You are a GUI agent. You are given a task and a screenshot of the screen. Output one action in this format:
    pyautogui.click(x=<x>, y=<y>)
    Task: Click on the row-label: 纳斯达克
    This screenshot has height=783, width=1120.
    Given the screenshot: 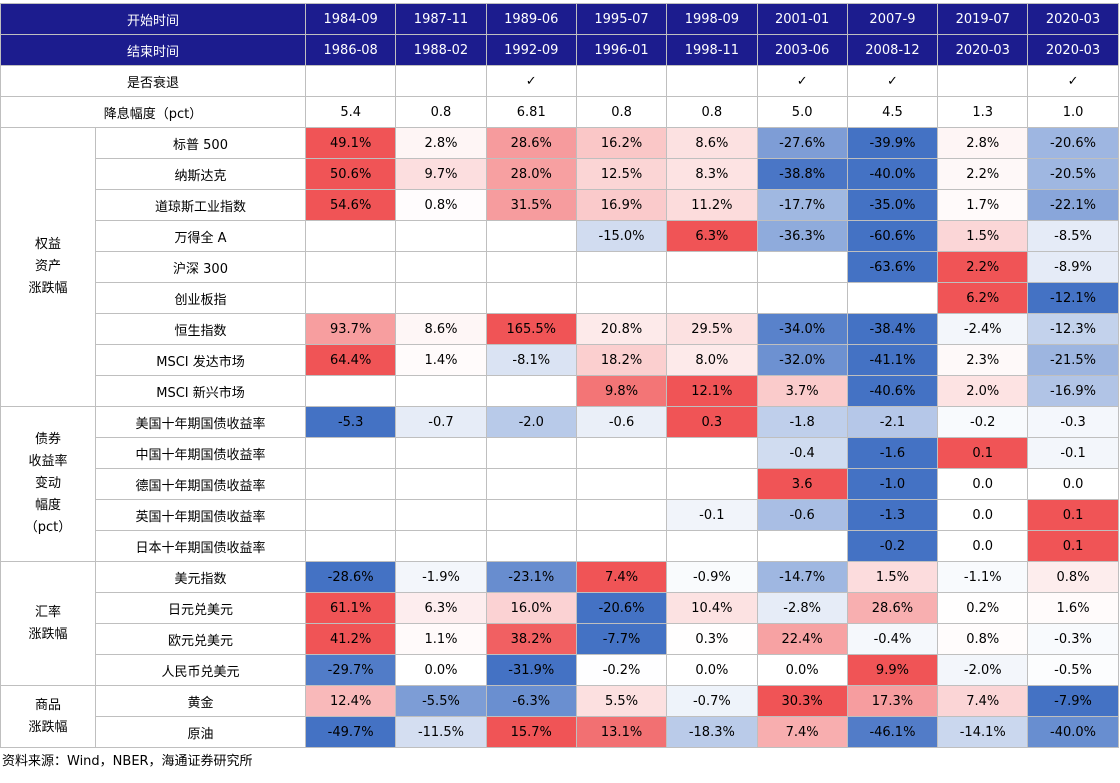 What is the action you would take?
    pyautogui.click(x=200, y=174)
    